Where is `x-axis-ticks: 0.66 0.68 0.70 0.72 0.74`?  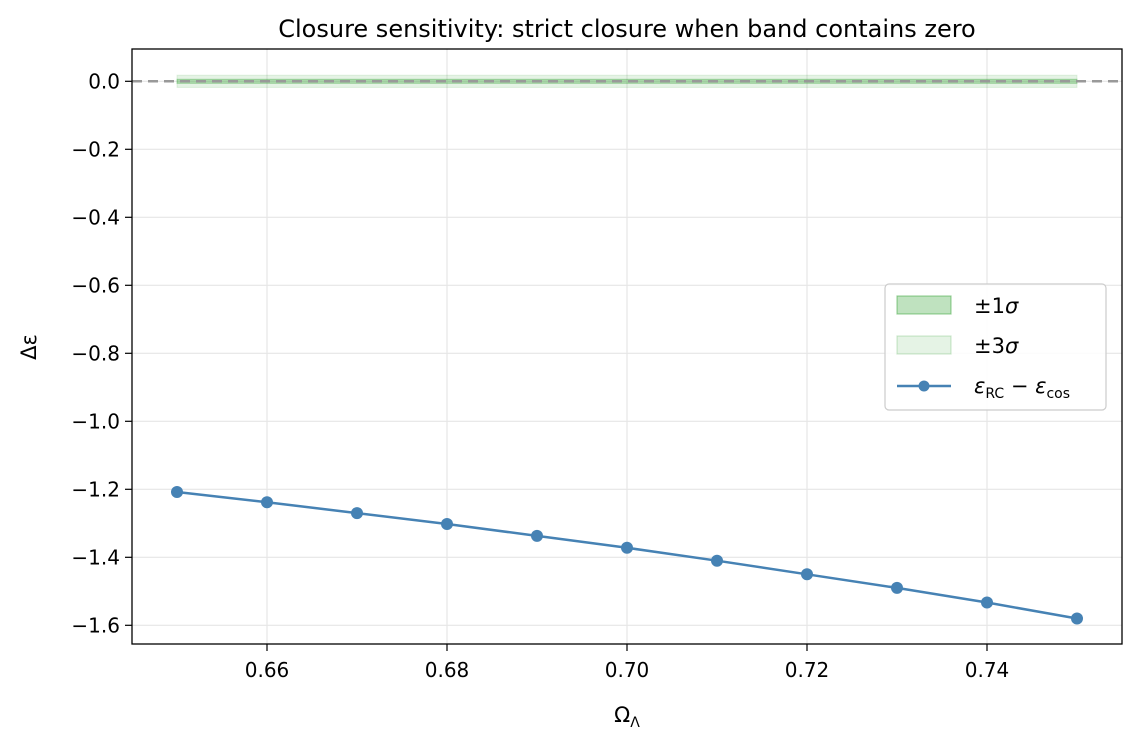 x-axis-ticks: 0.66 0.68 0.70 0.72 0.74 is located at coordinates (627, 663).